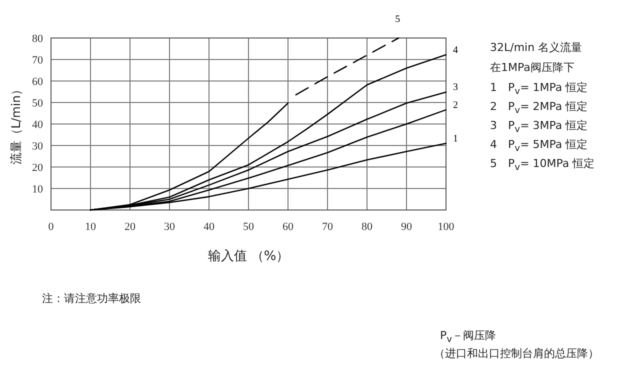 This screenshot has height=381, width=638. I want to click on text: 注：请注意功率极限, so click(91, 298).